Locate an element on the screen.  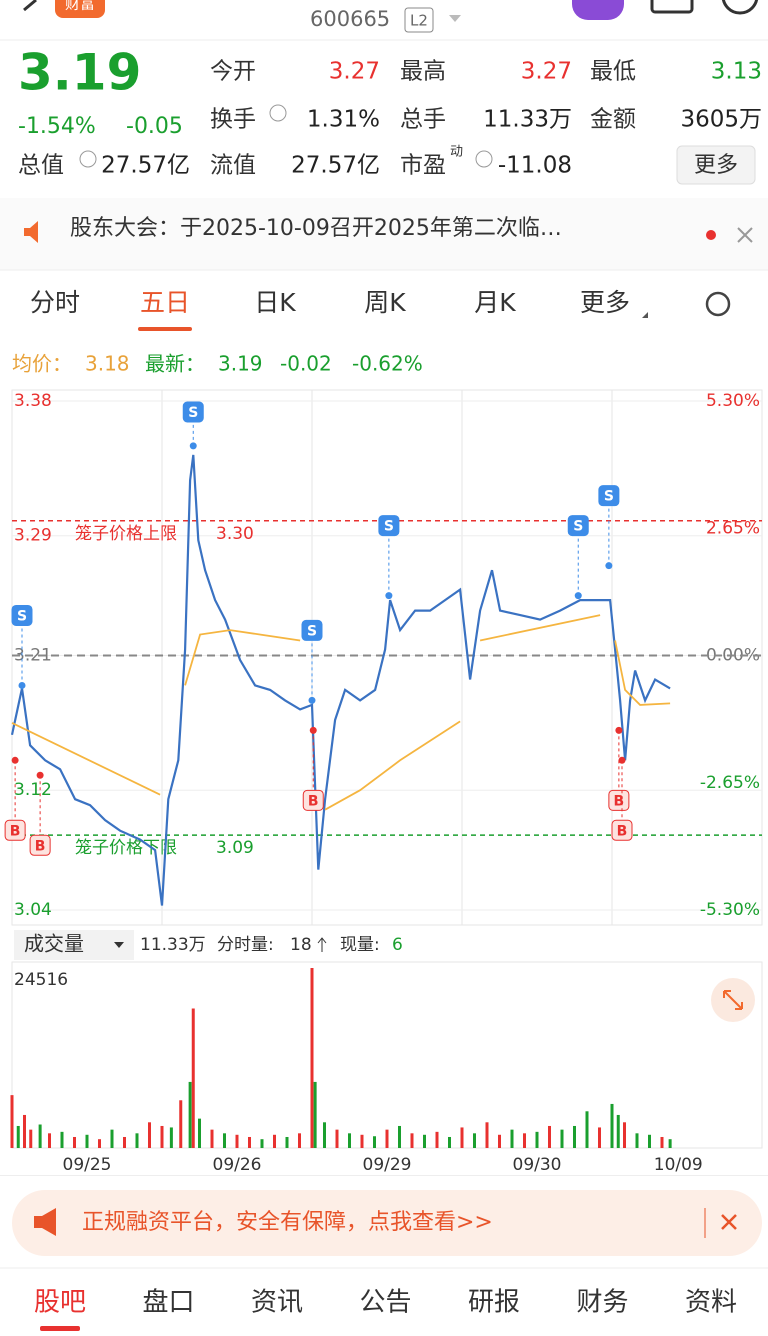
last-change: -0.02 is located at coordinates (306, 364).